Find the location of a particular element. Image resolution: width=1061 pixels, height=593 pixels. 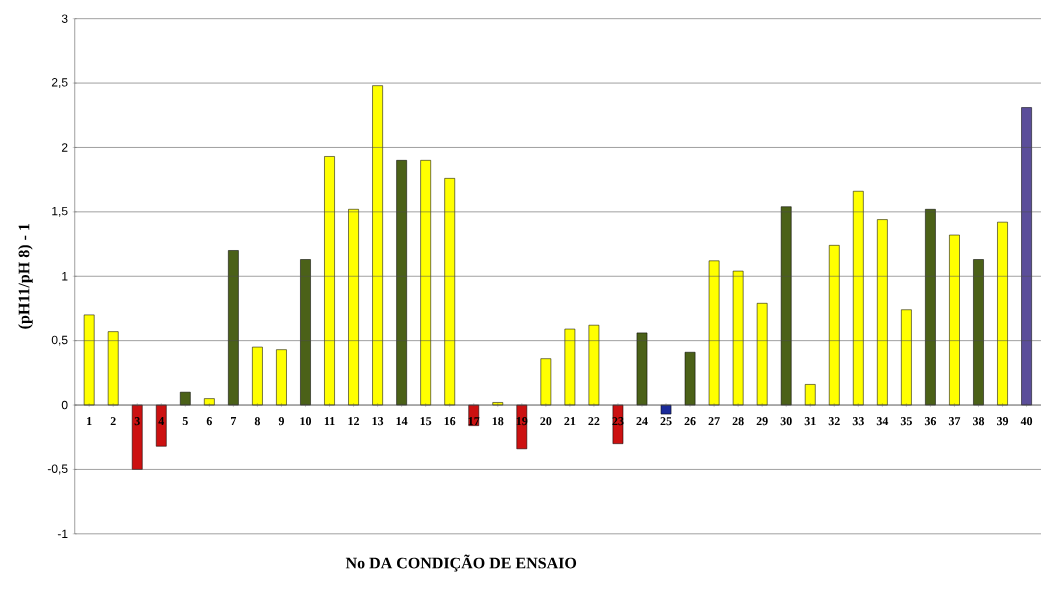

x-tick-label: 7 is located at coordinates (234, 421).